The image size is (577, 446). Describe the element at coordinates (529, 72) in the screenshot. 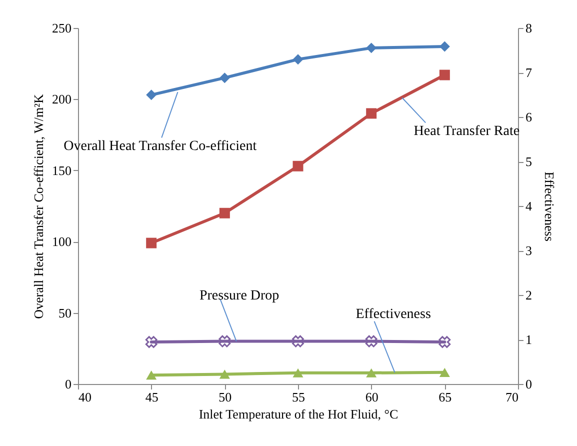

I see `y2-tick-label: 7` at that location.